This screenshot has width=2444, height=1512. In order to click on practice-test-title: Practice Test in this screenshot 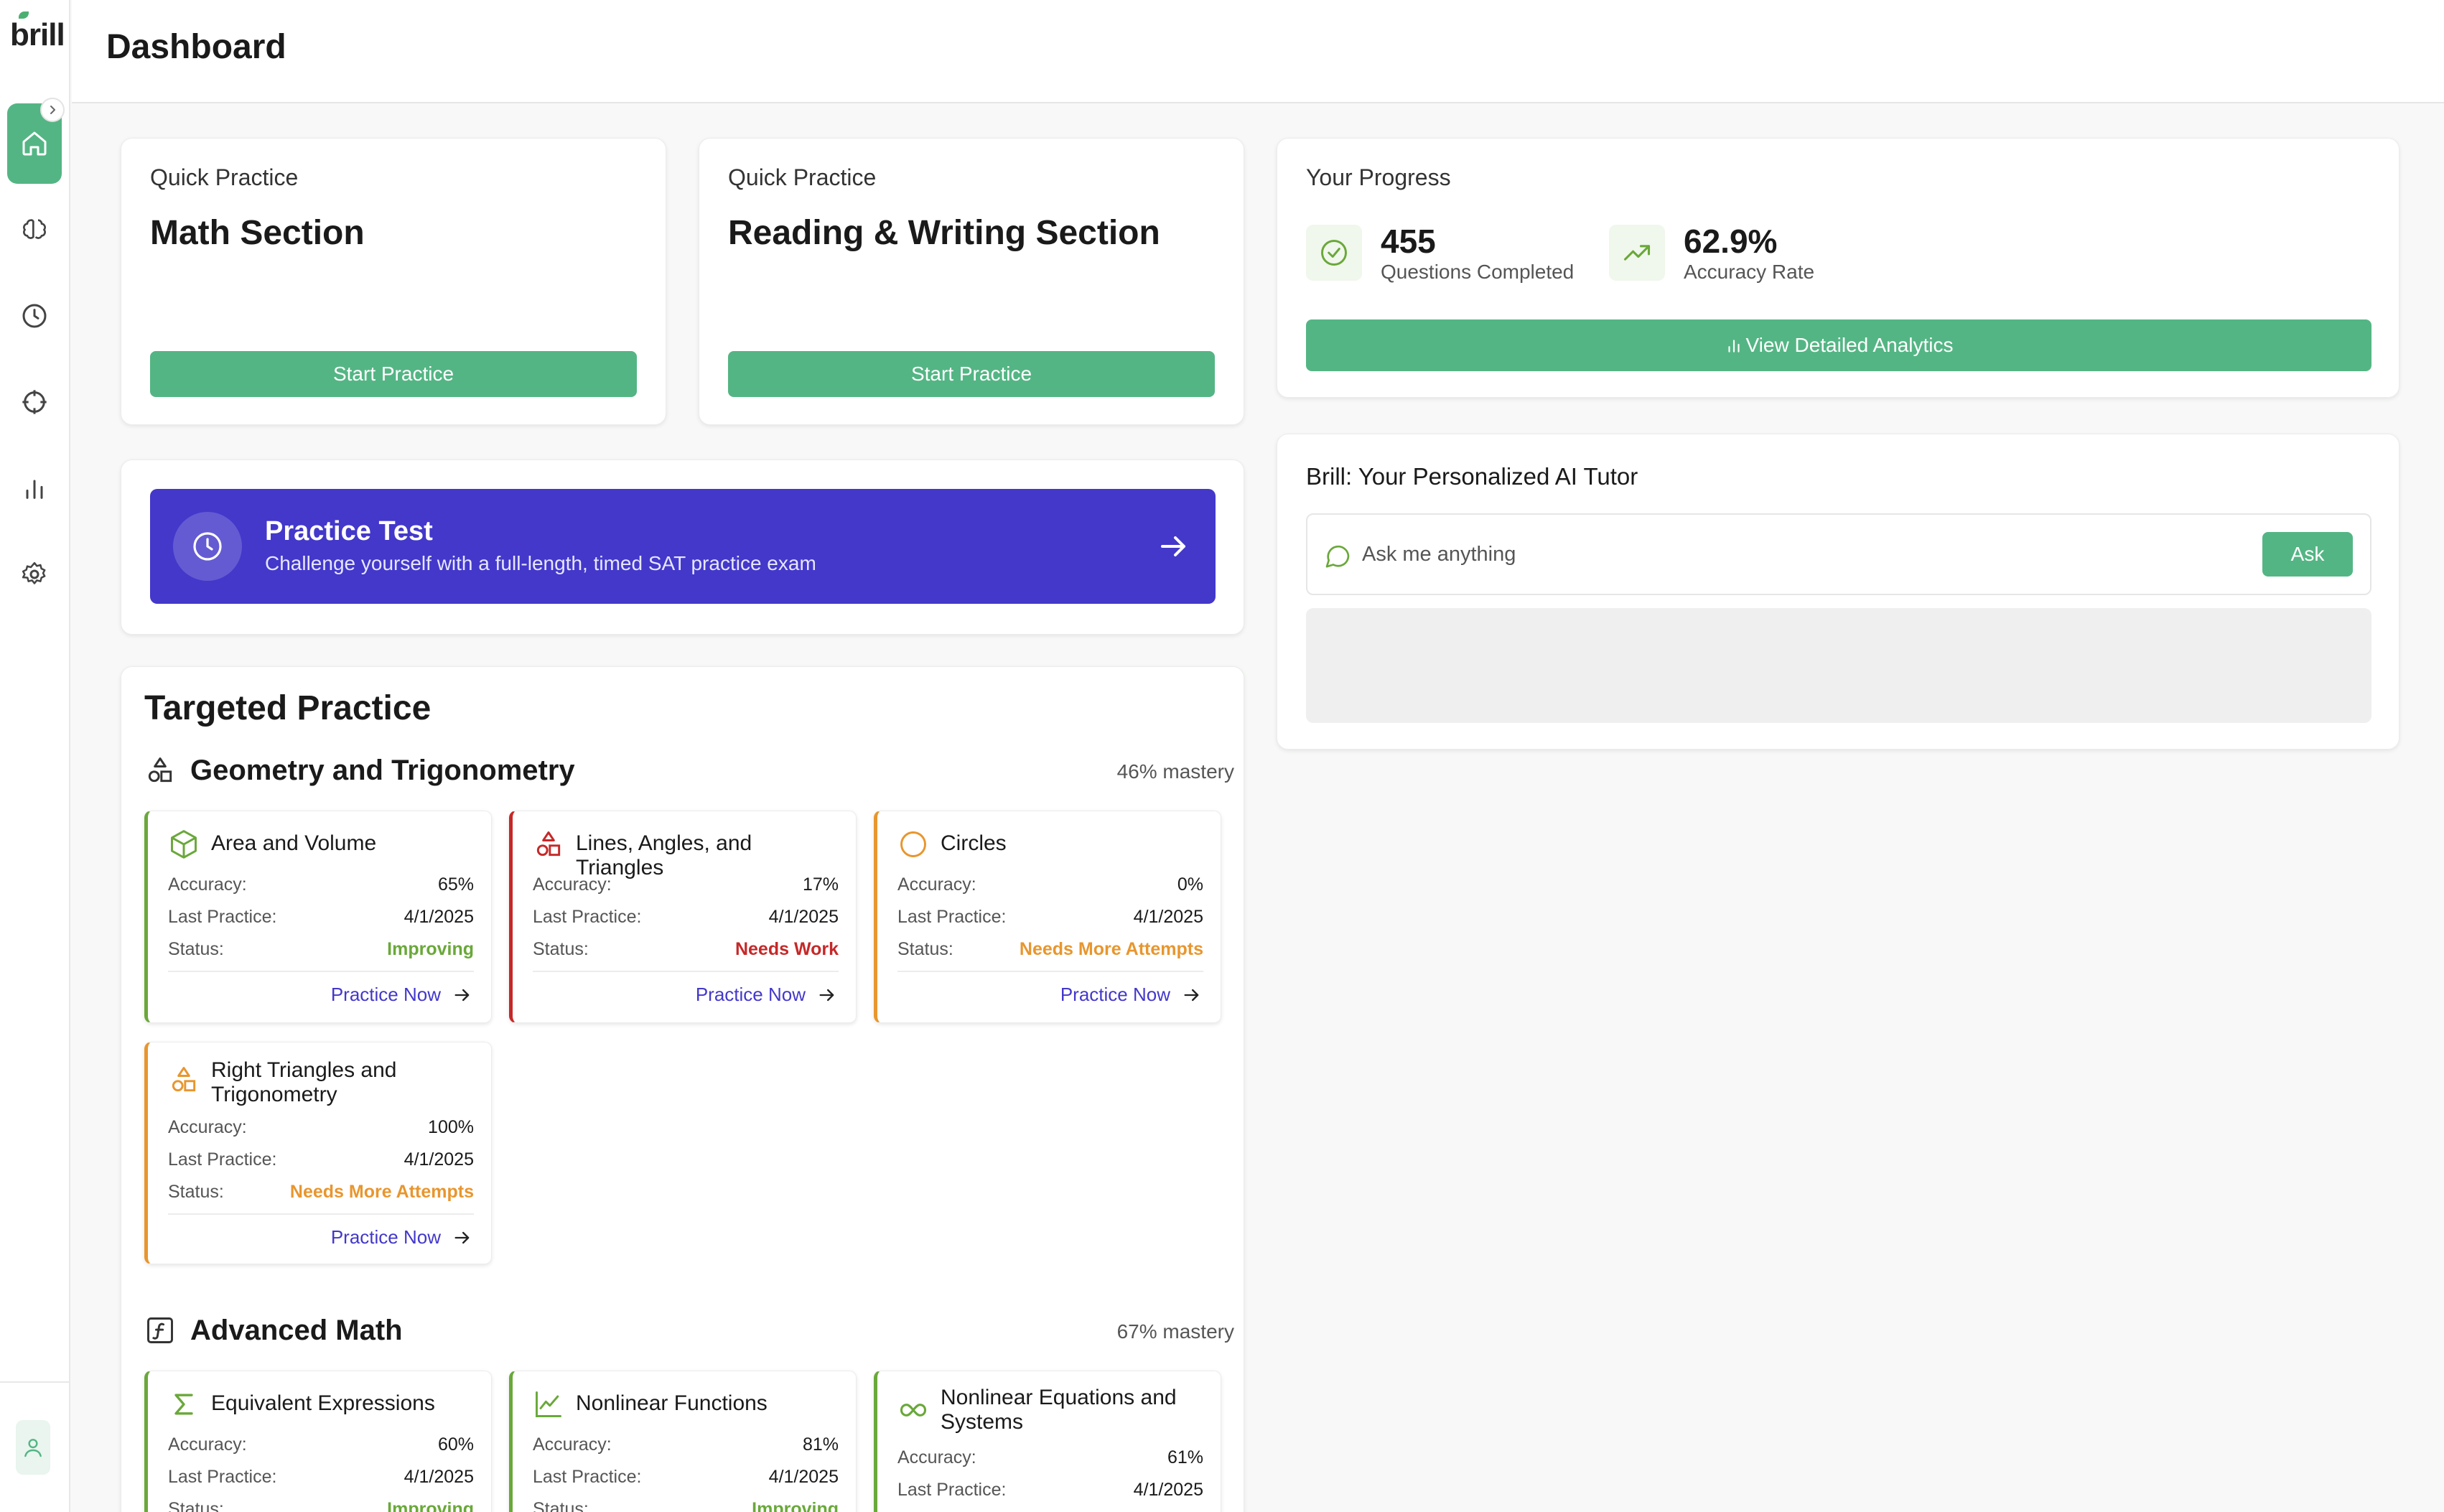, I will do `click(349, 531)`.